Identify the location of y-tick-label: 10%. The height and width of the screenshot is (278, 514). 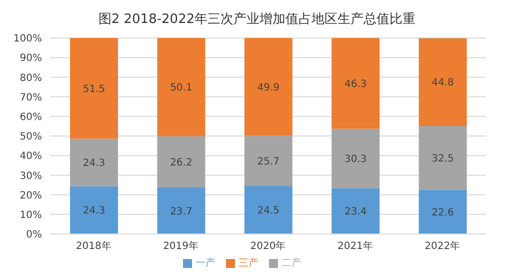
(31, 215).